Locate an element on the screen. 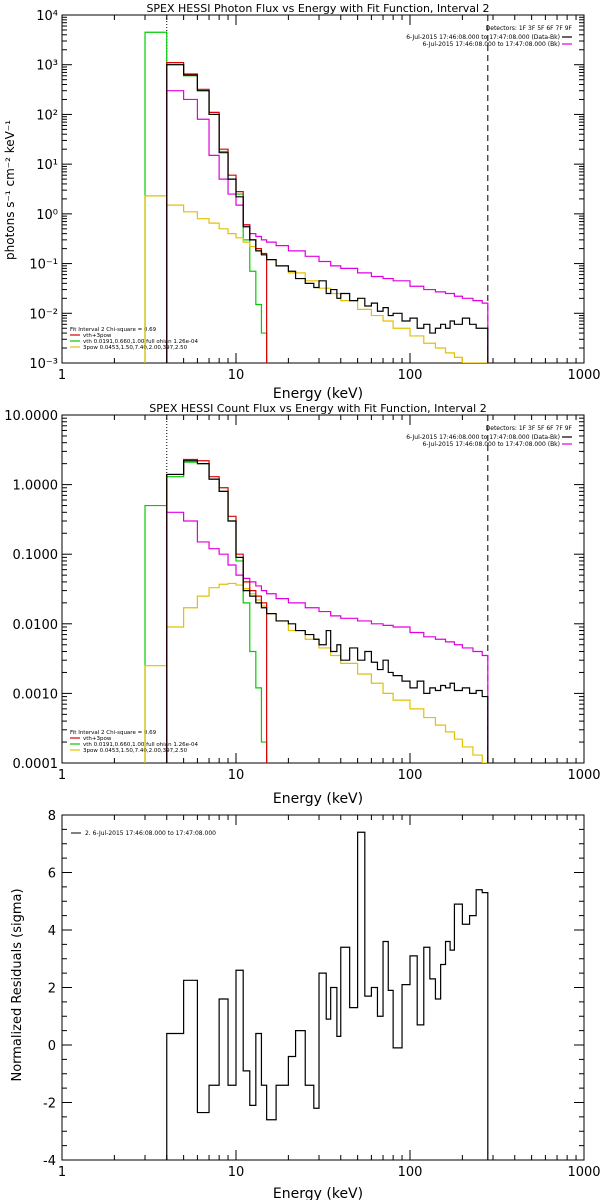 Image resolution: width=600 pixels, height=1200 pixels. panel1-series-3pow is located at coordinates (316, 279).